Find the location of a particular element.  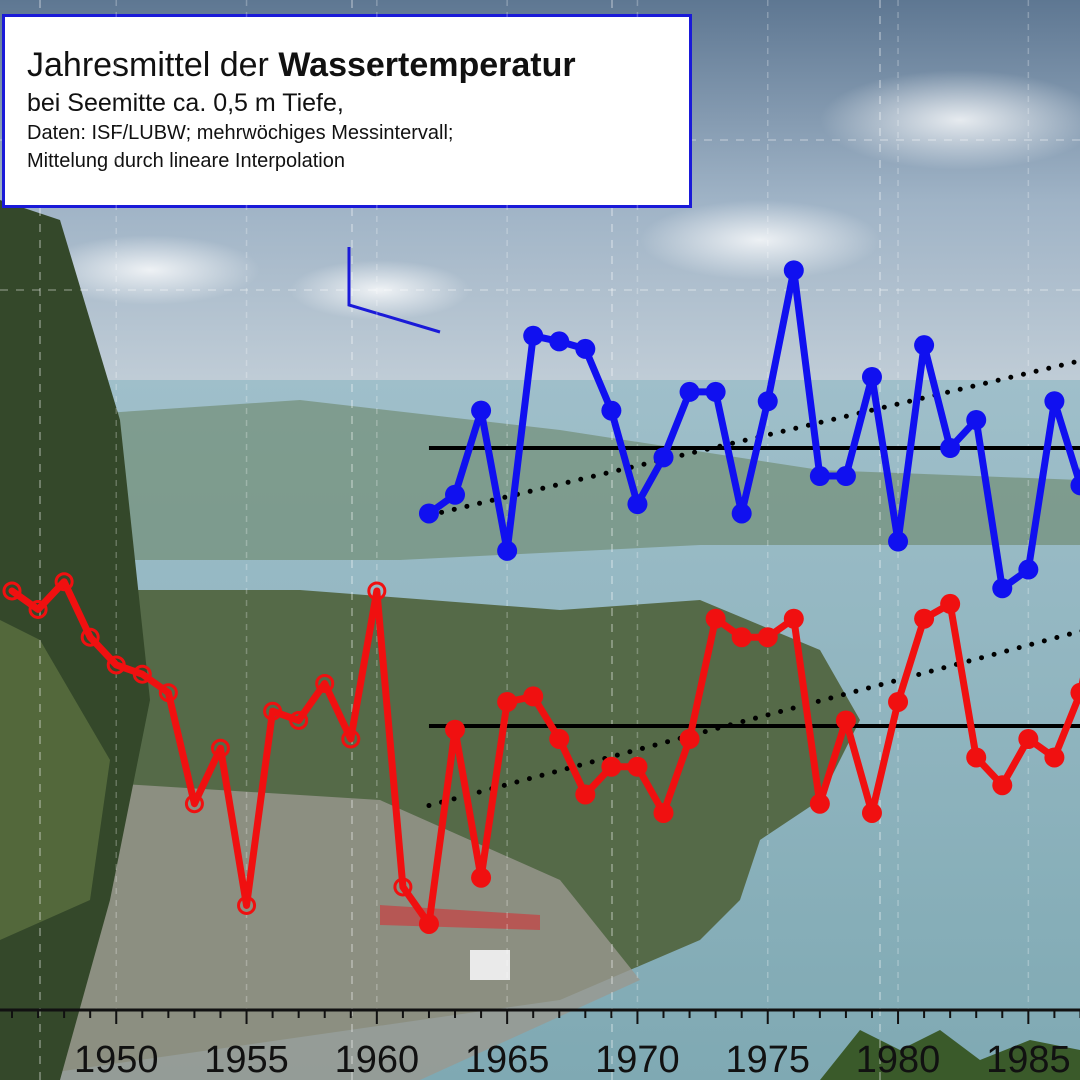

x-tick-label-1965: 1965 is located at coordinates (507, 1059).